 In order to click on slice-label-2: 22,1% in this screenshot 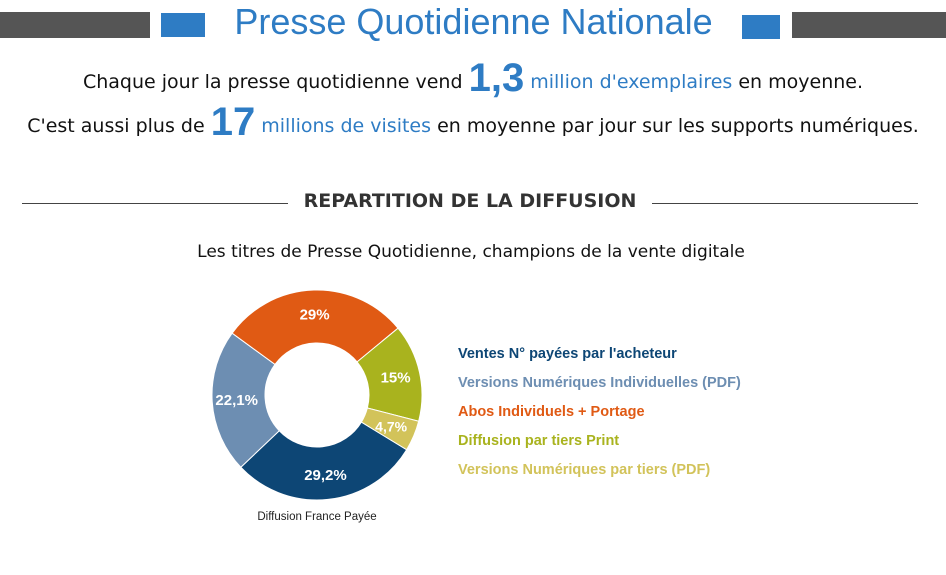, I will do `click(236, 400)`.